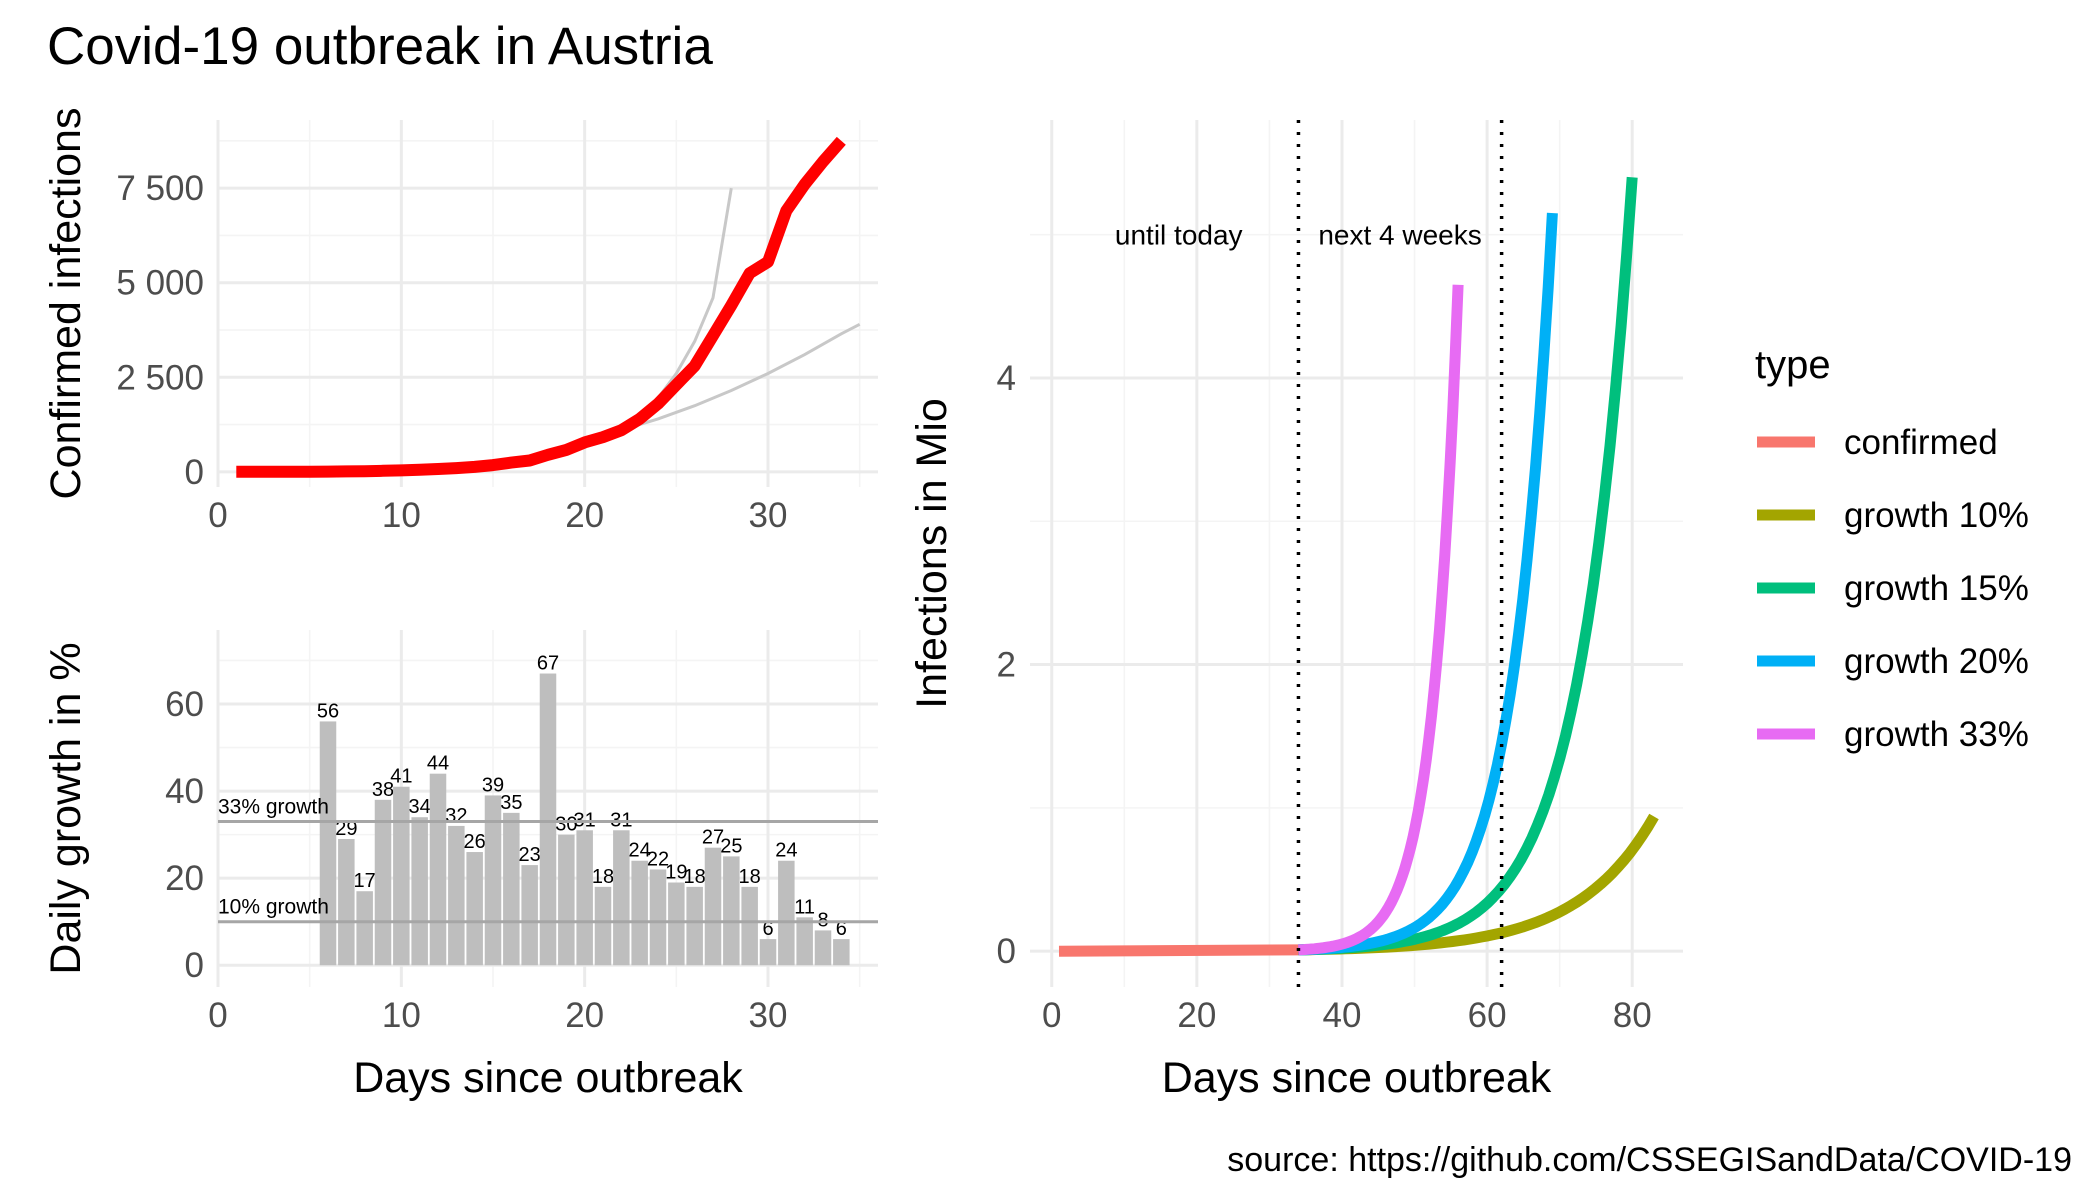 This screenshot has height=1200, width=2100. Describe the element at coordinates (731, 846) in the screenshot. I see `bar-value-label: 25` at that location.